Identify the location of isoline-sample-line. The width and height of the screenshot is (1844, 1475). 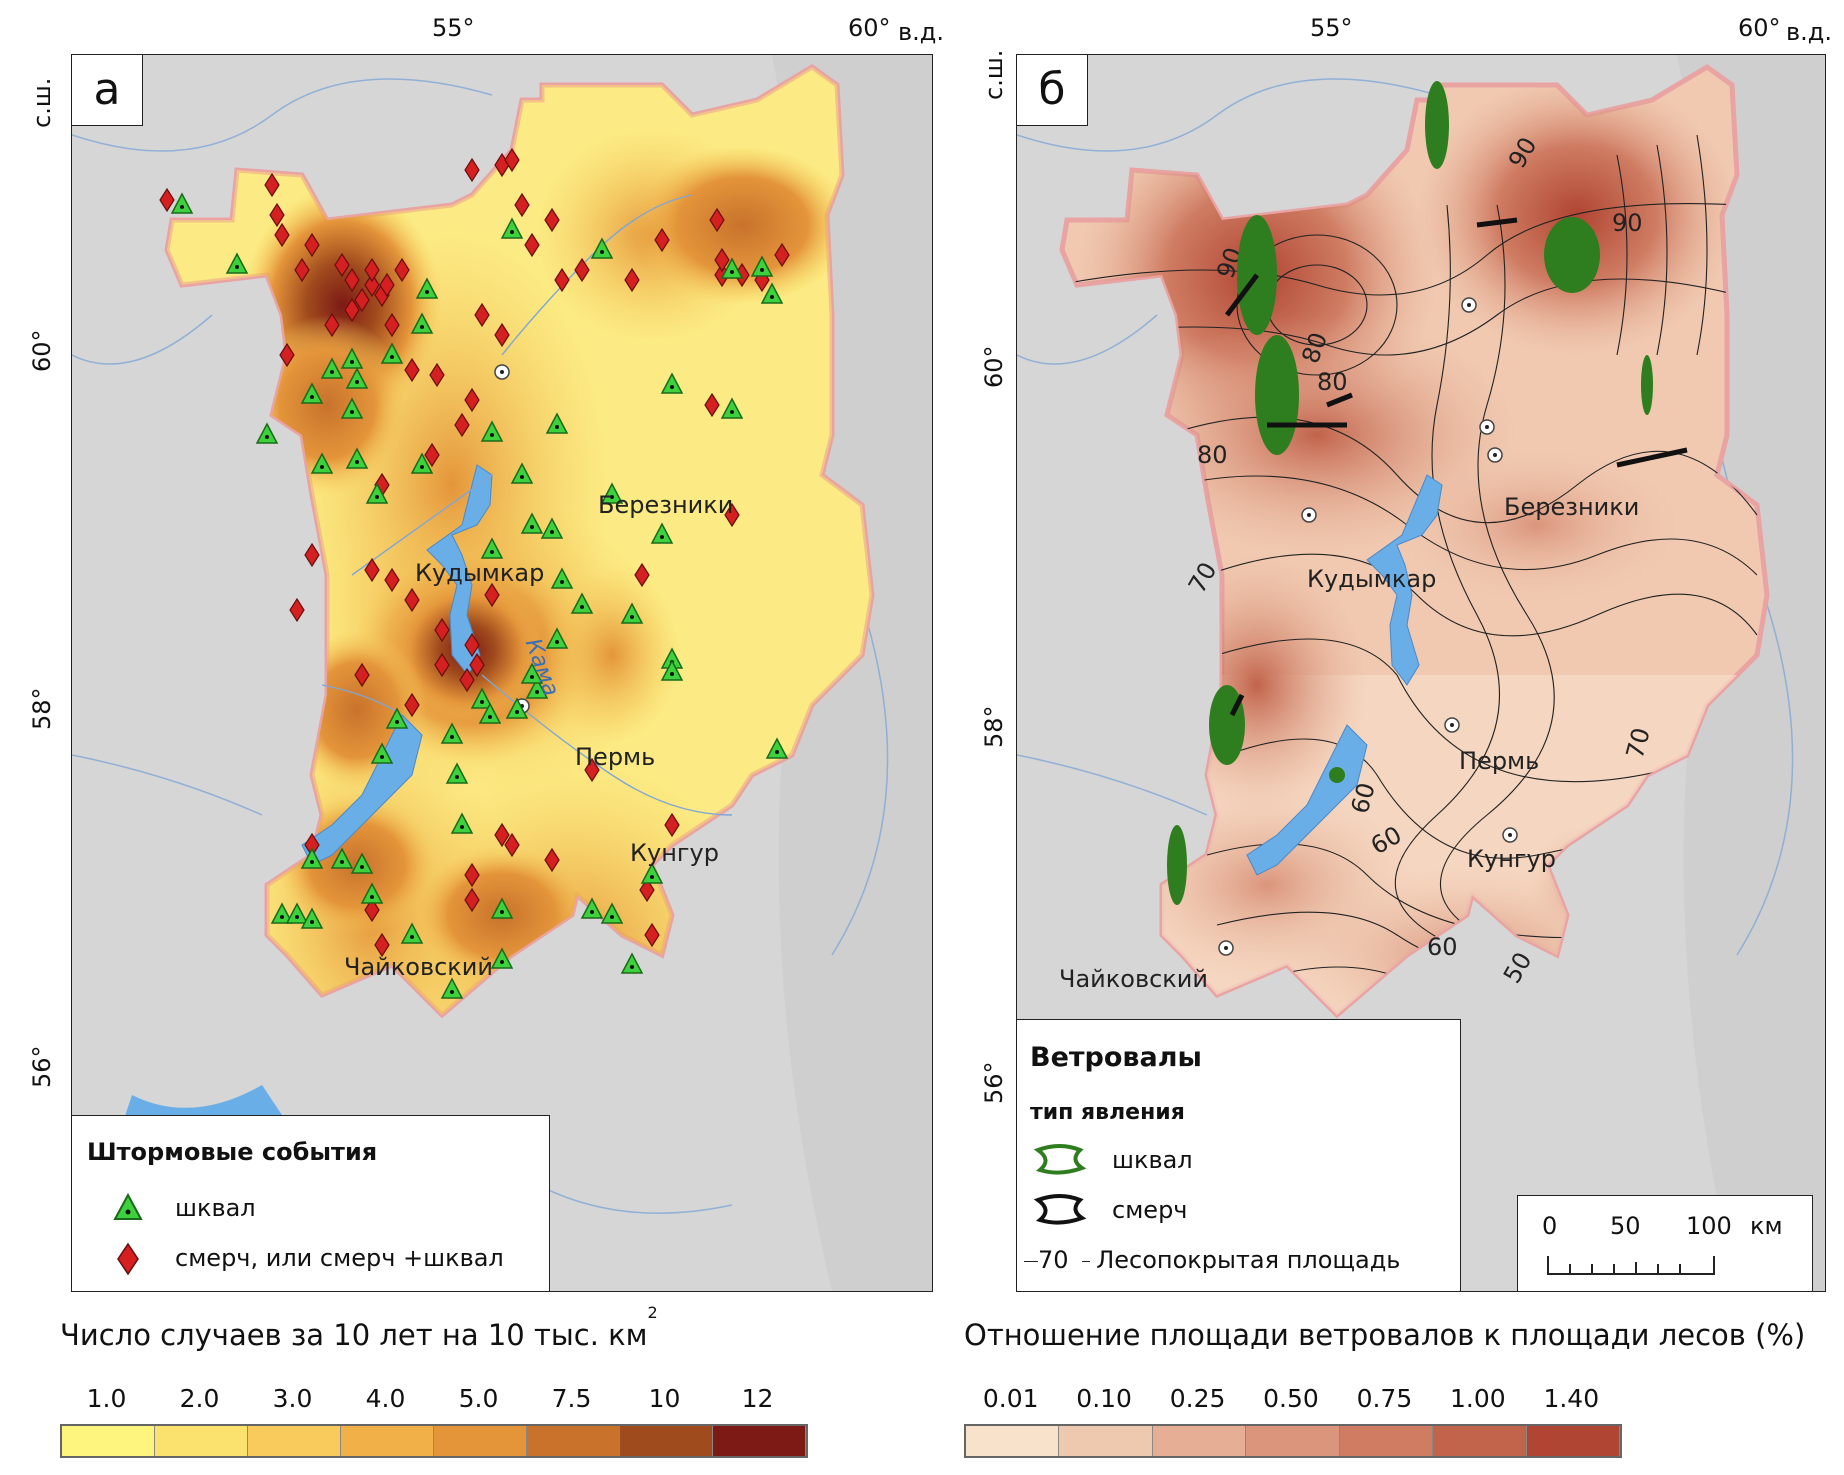
(1086, 1261).